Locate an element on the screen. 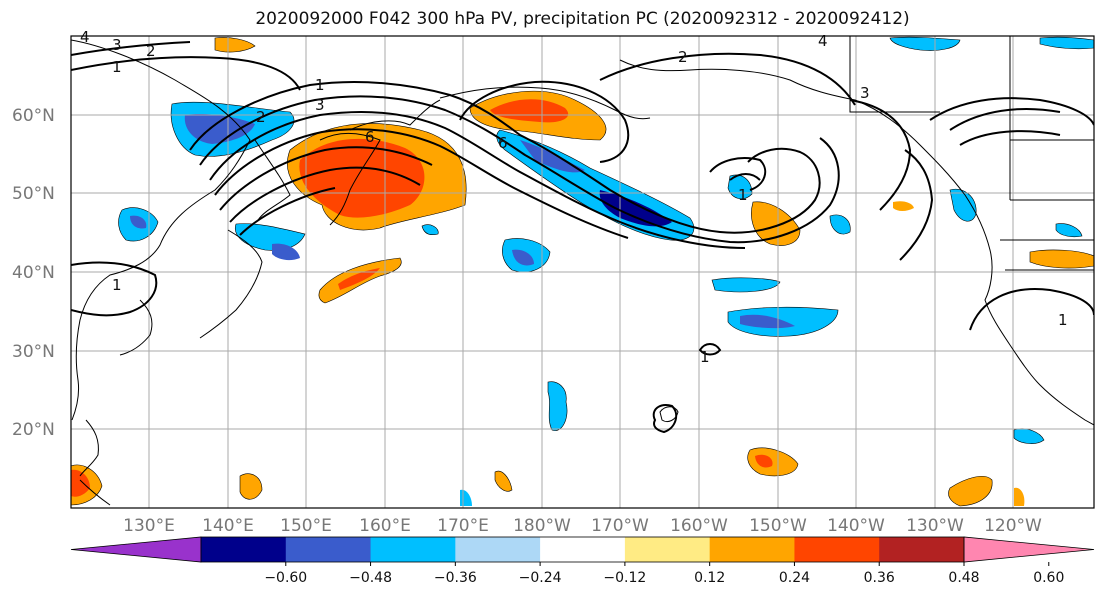 The width and height of the screenshot is (1105, 601). lon-label: 130°E is located at coordinates (149, 526).